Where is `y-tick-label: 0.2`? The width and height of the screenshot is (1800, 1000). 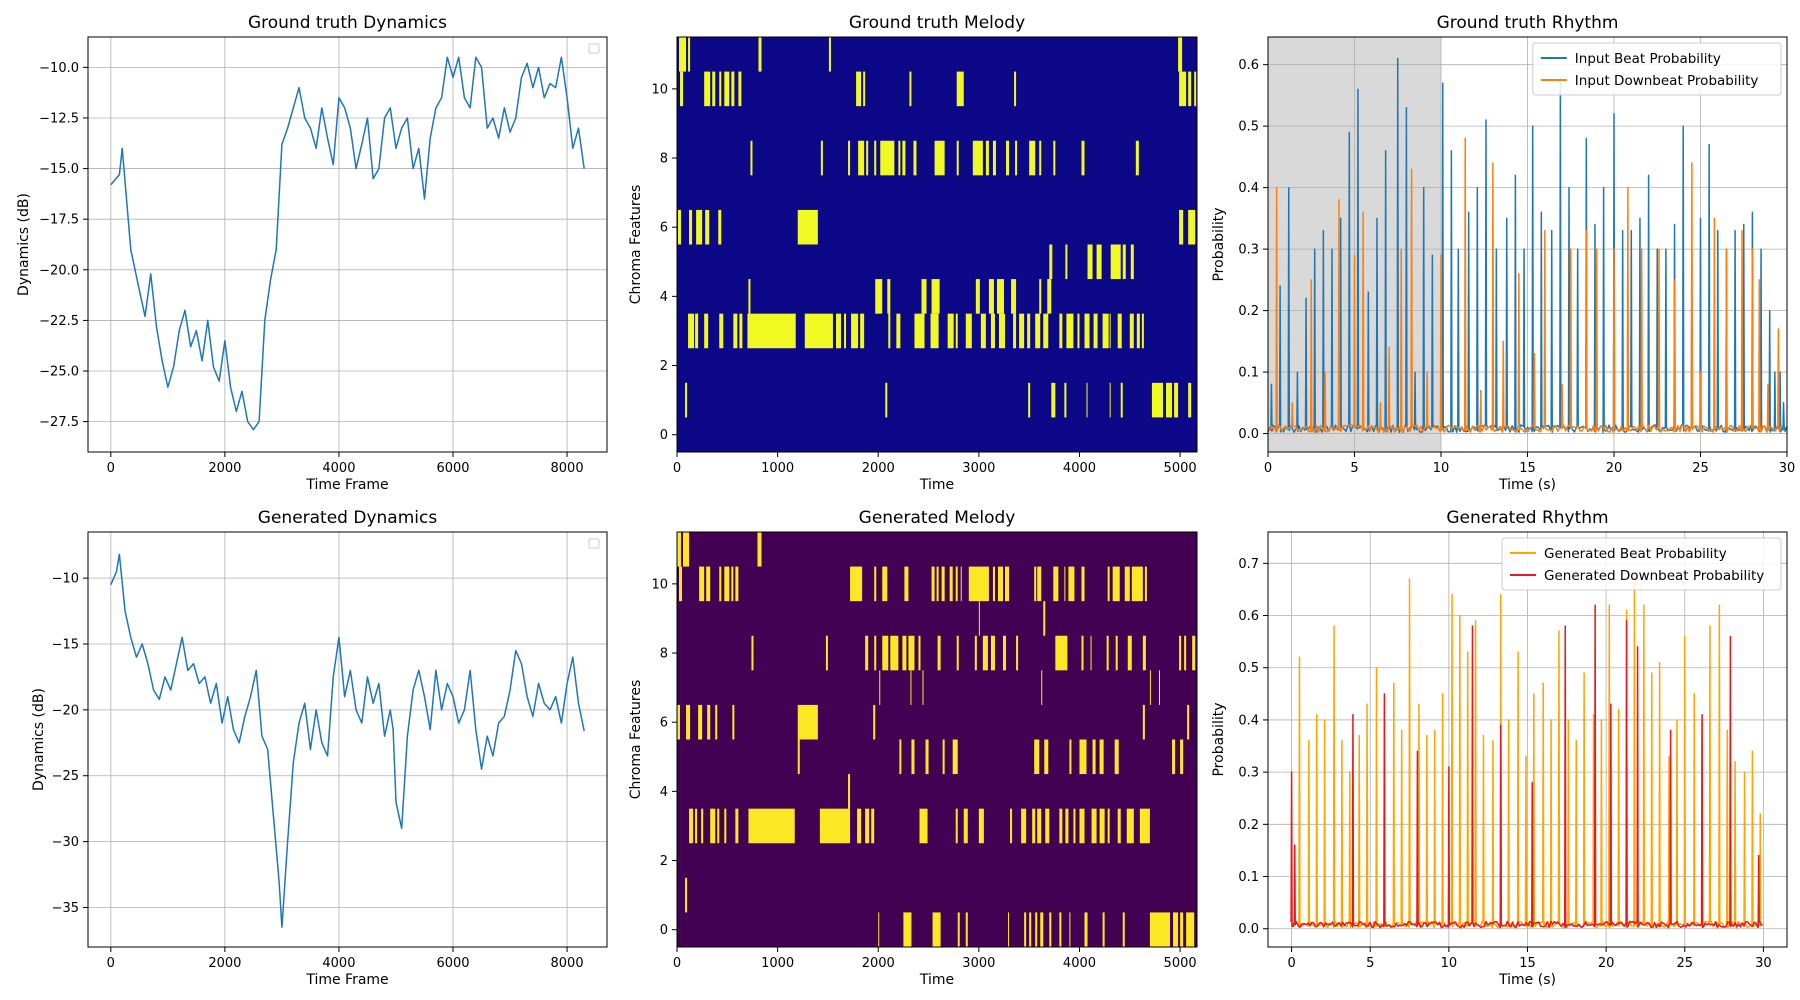 y-tick-label: 0.2 is located at coordinates (1248, 825).